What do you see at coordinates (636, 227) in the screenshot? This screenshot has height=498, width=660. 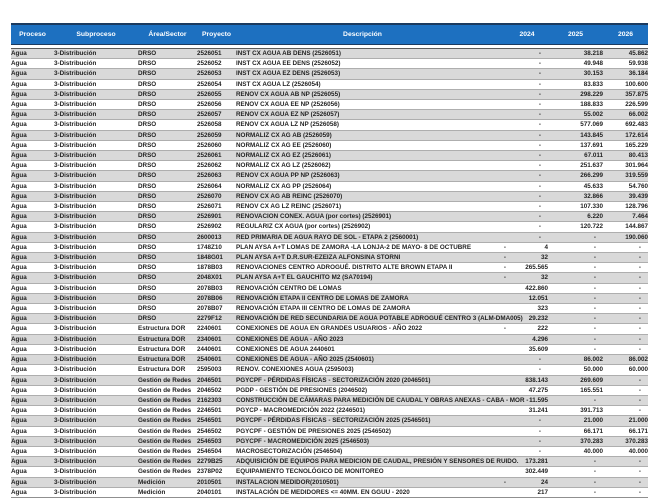 I see `cell-y2026: 144.867` at bounding box center [636, 227].